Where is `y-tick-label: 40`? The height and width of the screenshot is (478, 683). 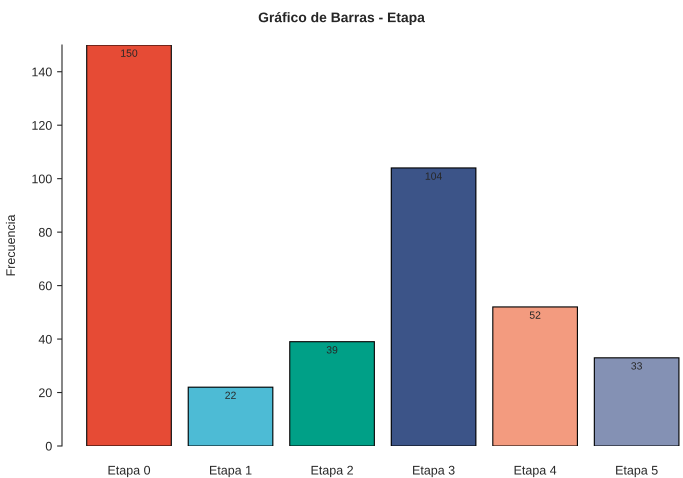
y-tick-label: 40 is located at coordinates (45, 339).